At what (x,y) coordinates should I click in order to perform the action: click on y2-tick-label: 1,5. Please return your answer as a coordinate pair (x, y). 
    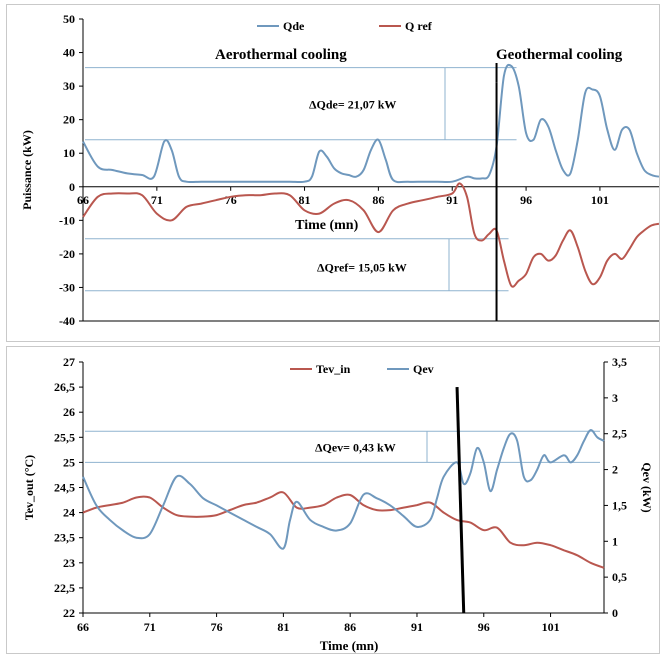
    Looking at the image, I should click on (619, 505).